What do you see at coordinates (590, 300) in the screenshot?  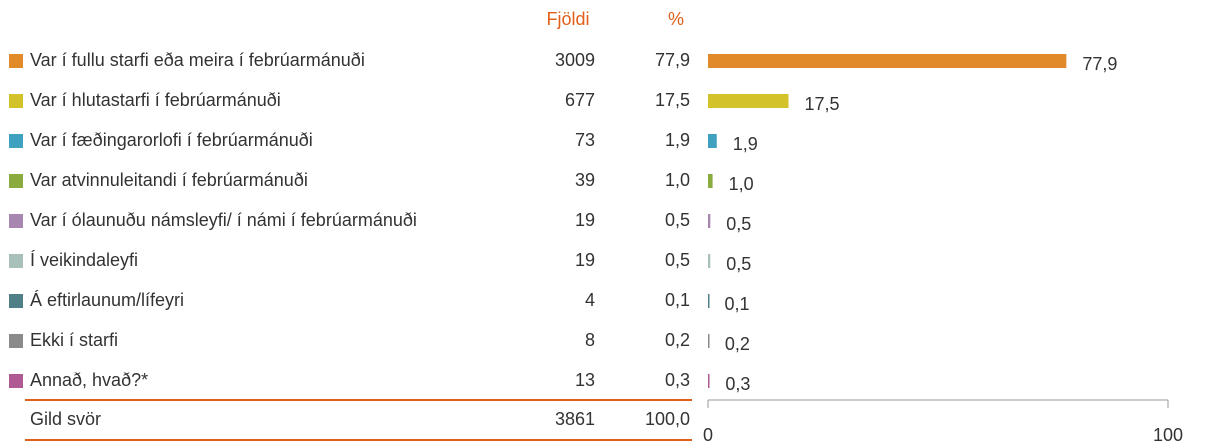 I see `count: 4` at bounding box center [590, 300].